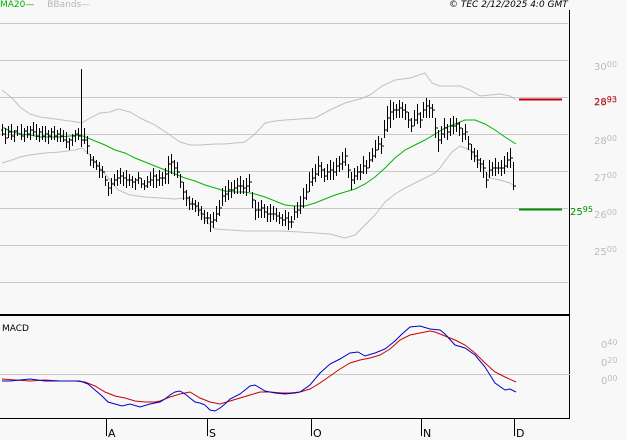  Describe the element at coordinates (605, 214) in the screenshot. I see `y-tick-2600: 2600` at that location.